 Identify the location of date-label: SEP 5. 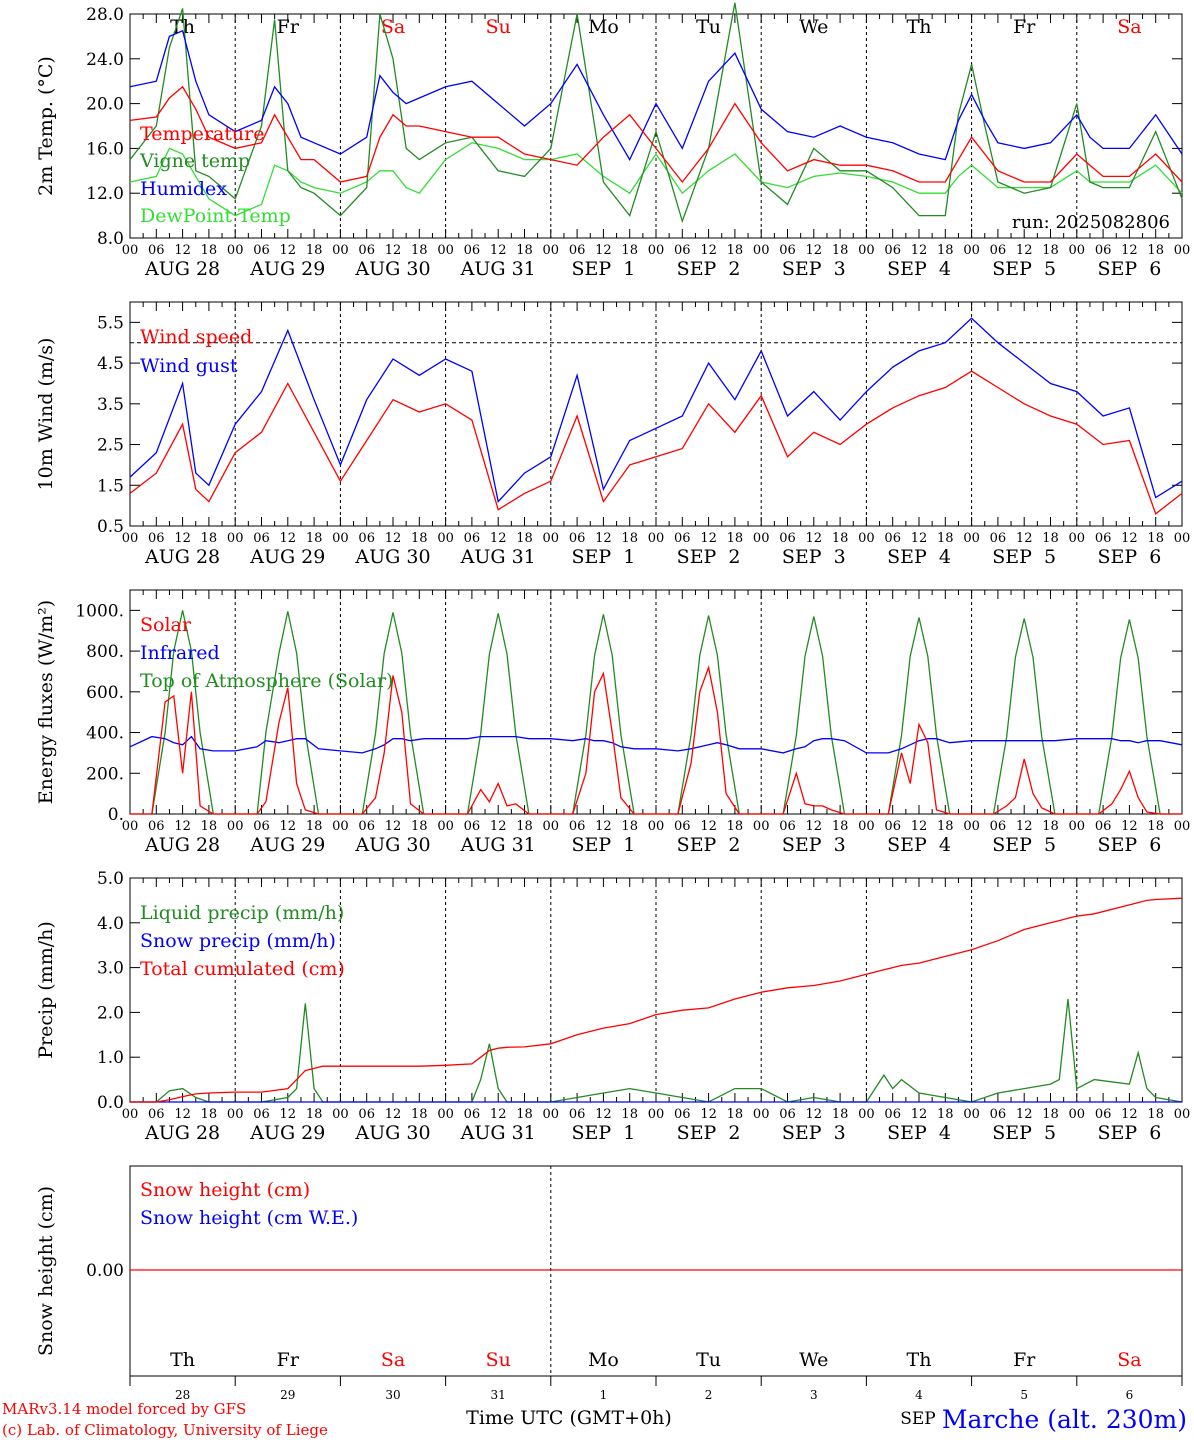
(1024, 845).